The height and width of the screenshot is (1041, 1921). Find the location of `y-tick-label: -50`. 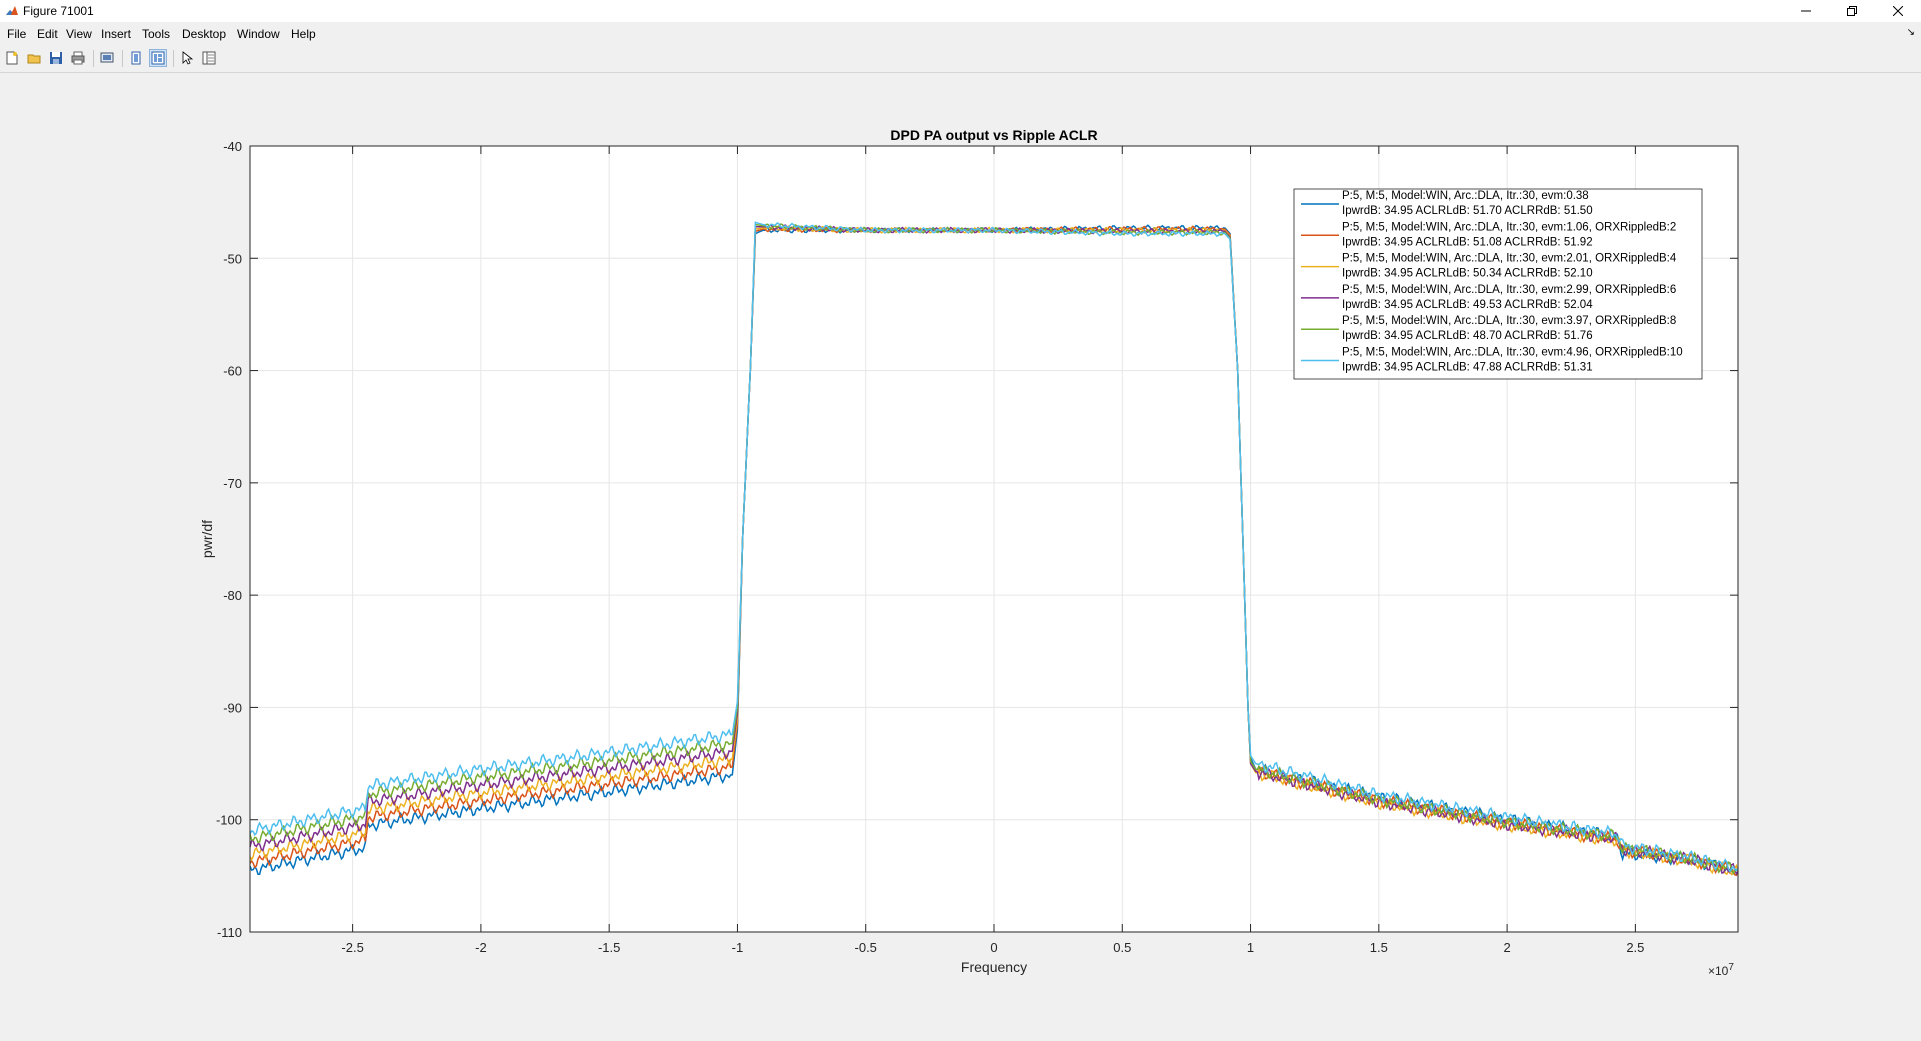

y-tick-label: -50 is located at coordinates (232, 258).